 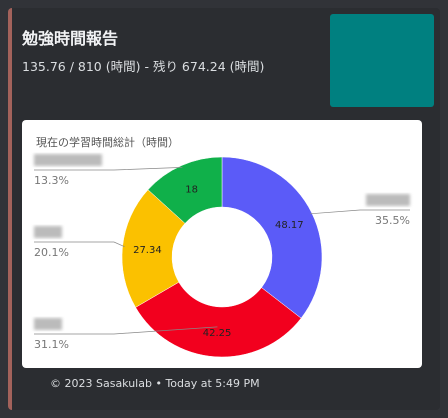 What do you see at coordinates (382, 60) in the screenshot?
I see `thumbnail` at bounding box center [382, 60].